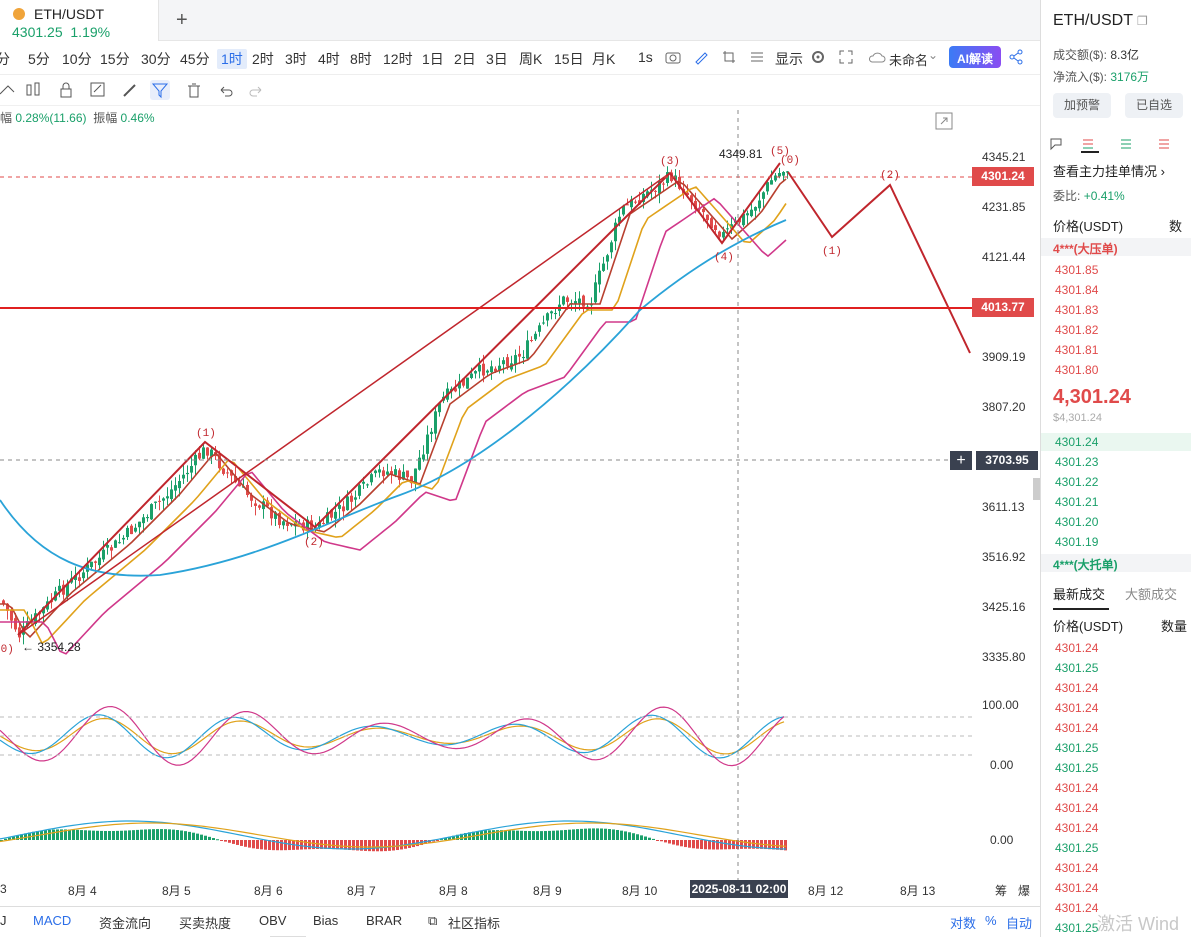 Image resolution: width=1191 pixels, height=937 pixels. I want to click on timeframe-3: 15分, so click(115, 59).